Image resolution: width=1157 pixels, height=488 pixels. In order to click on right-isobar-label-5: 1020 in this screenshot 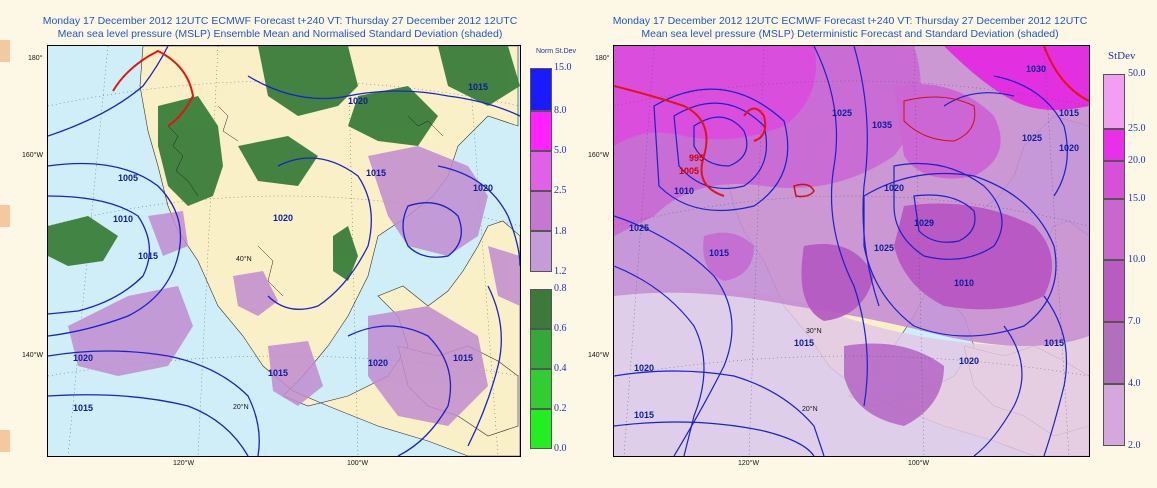, I will do `click(1069, 148)`.